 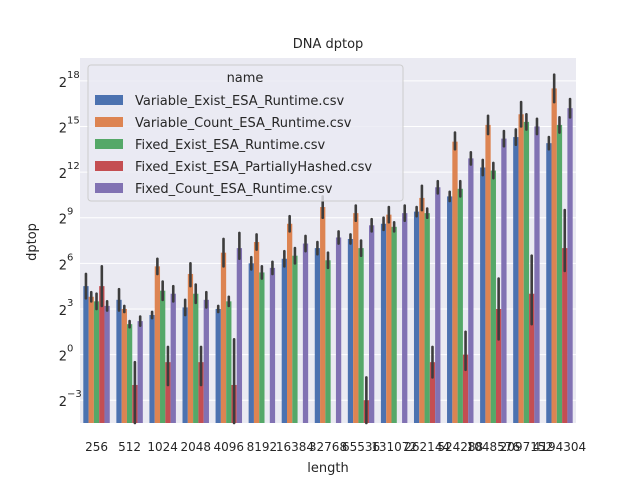 What do you see at coordinates (526, 447) in the screenshot?
I see `x-tick-label: 2097152` at bounding box center [526, 447].